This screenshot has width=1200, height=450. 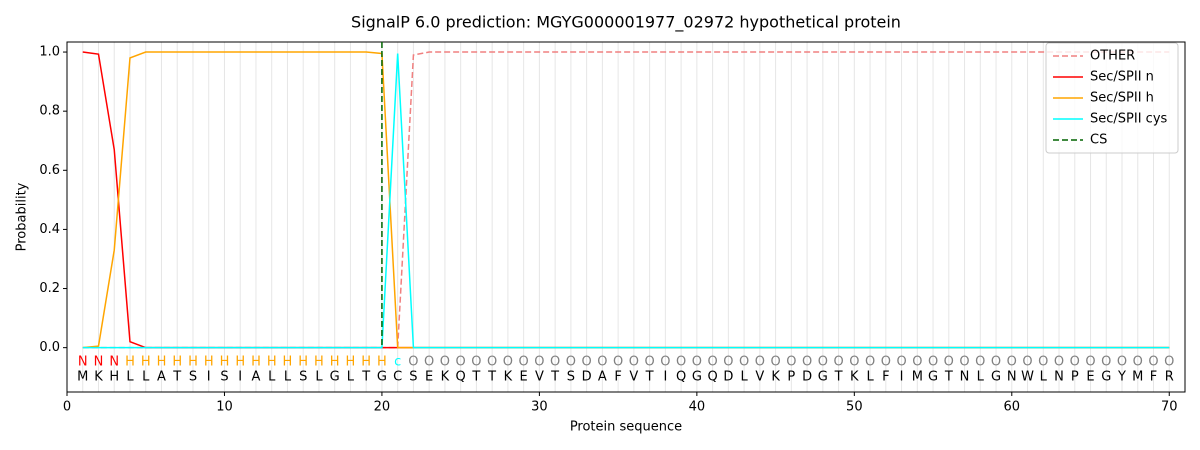 What do you see at coordinates (49, 288) in the screenshot?
I see `y-tick-label: 0.2` at bounding box center [49, 288].